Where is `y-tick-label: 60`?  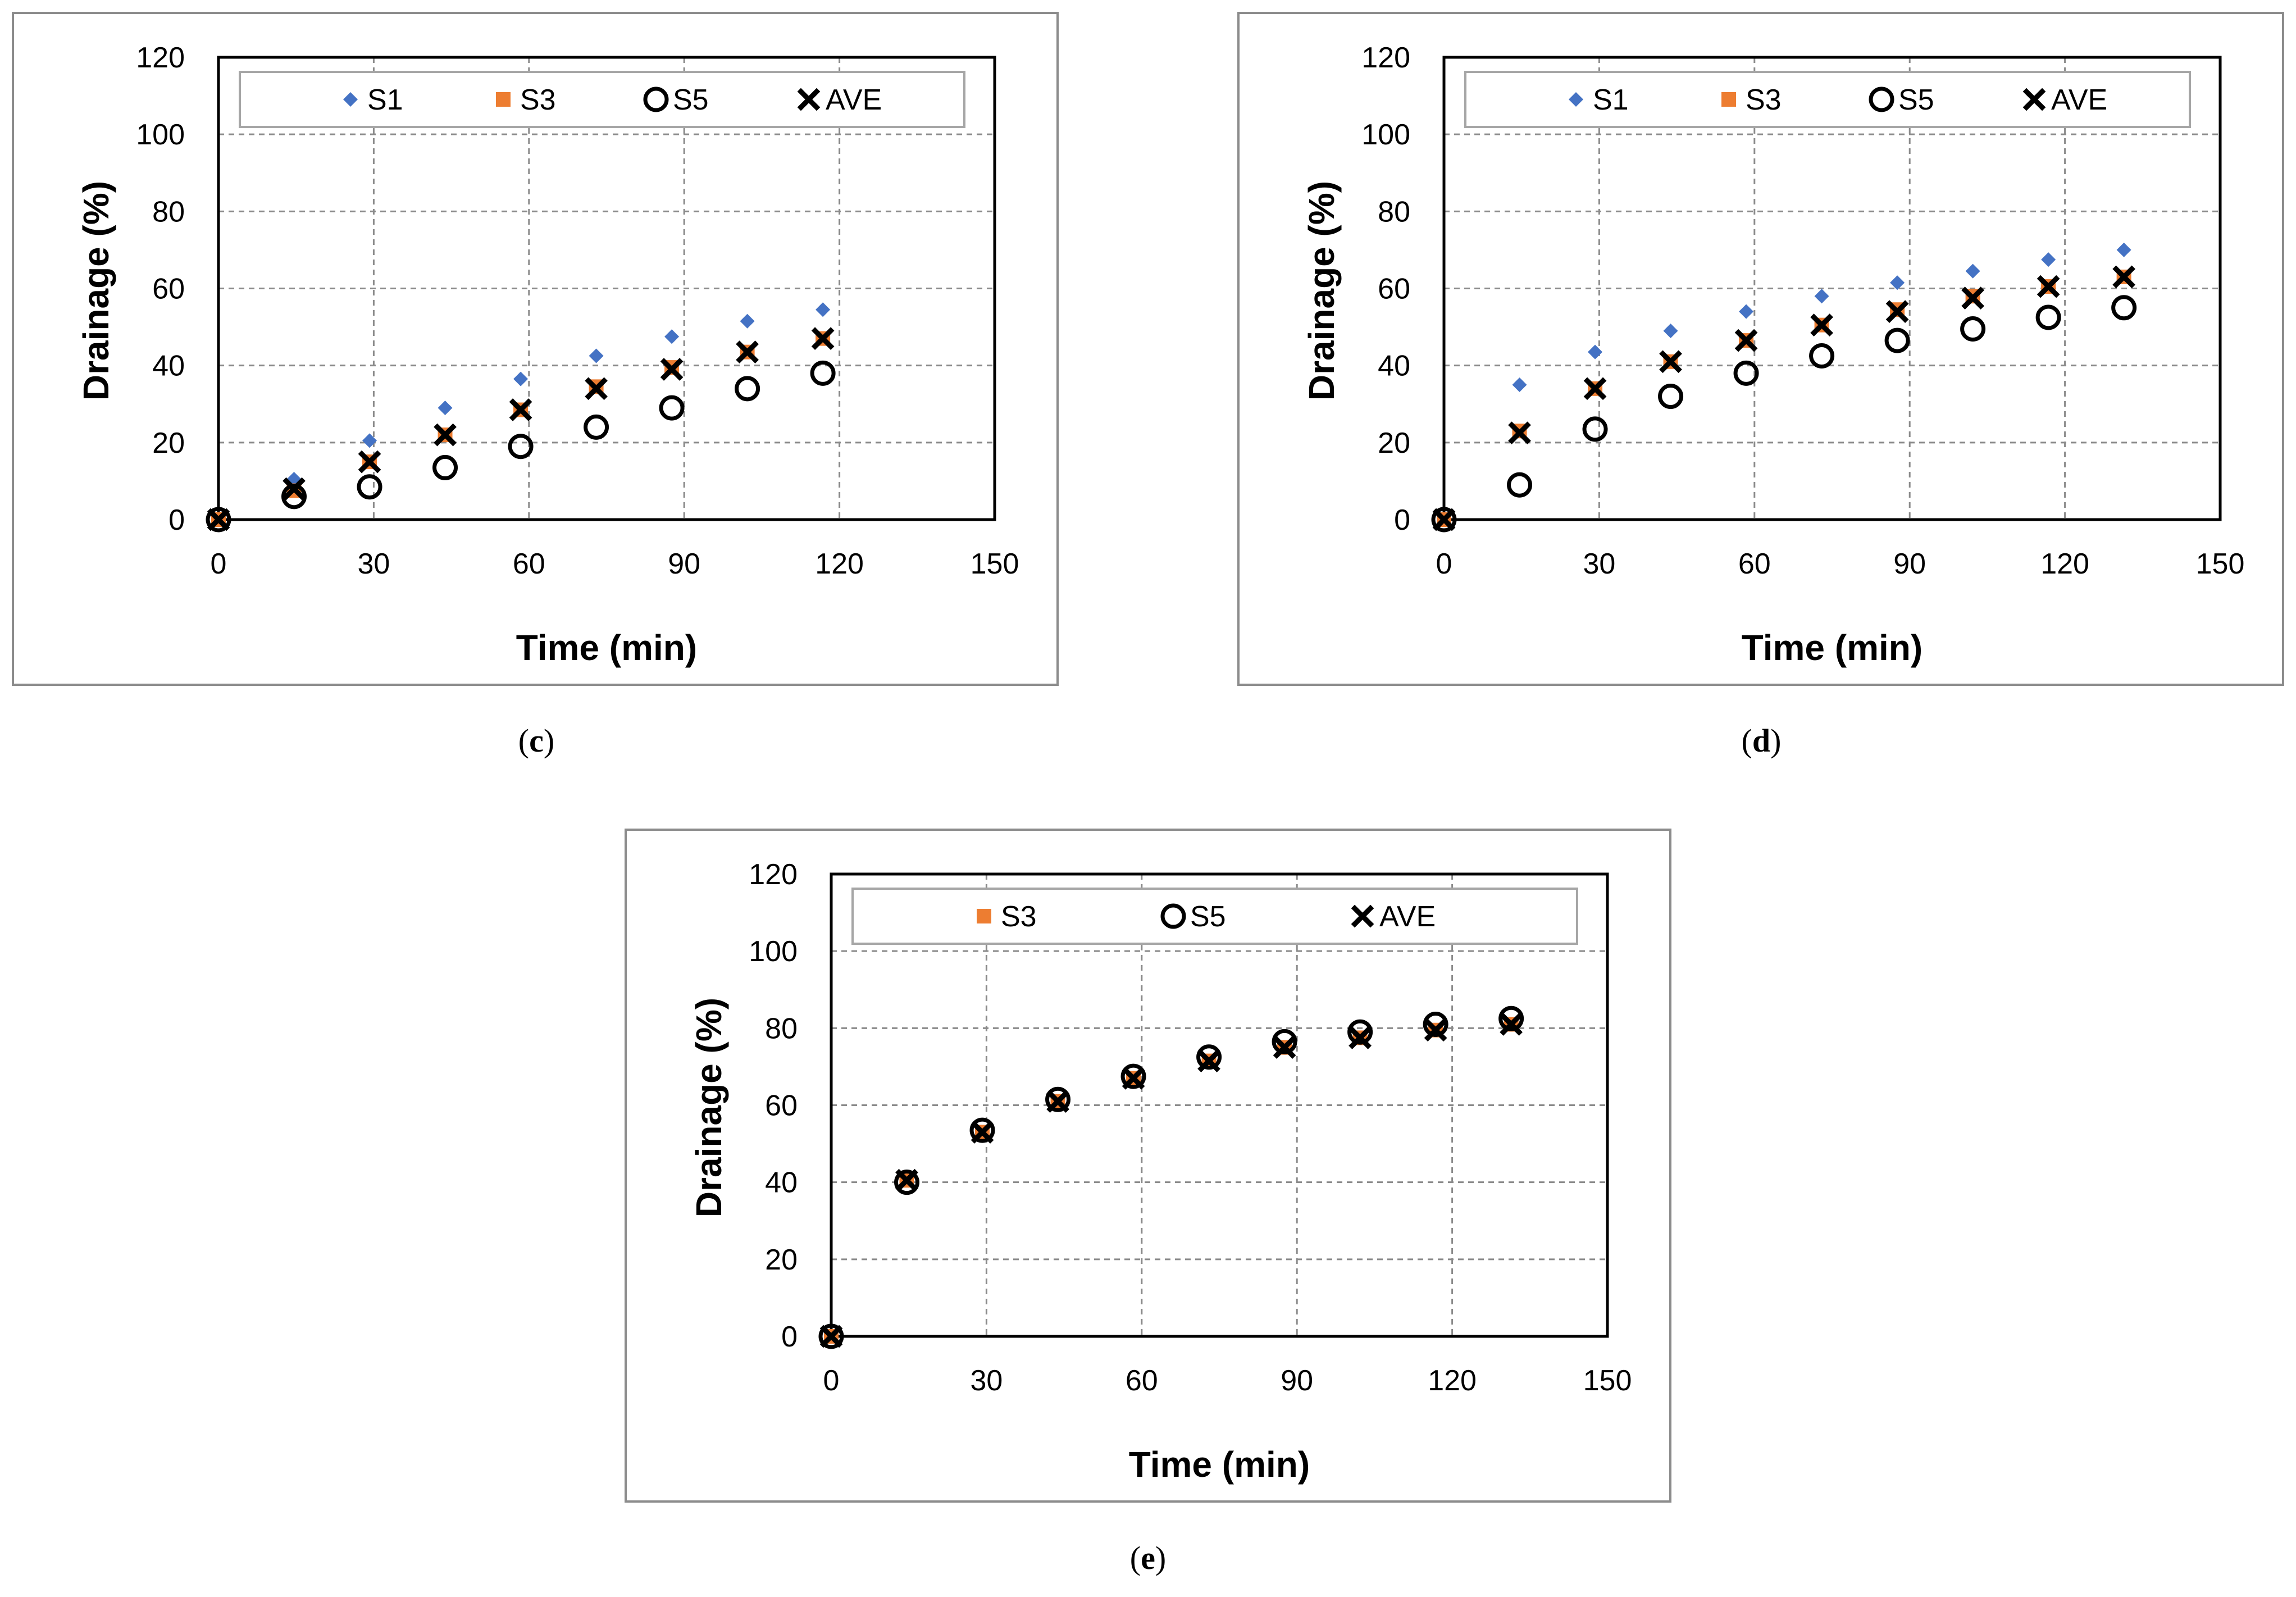
y-tick-label: 60 is located at coordinates (168, 289).